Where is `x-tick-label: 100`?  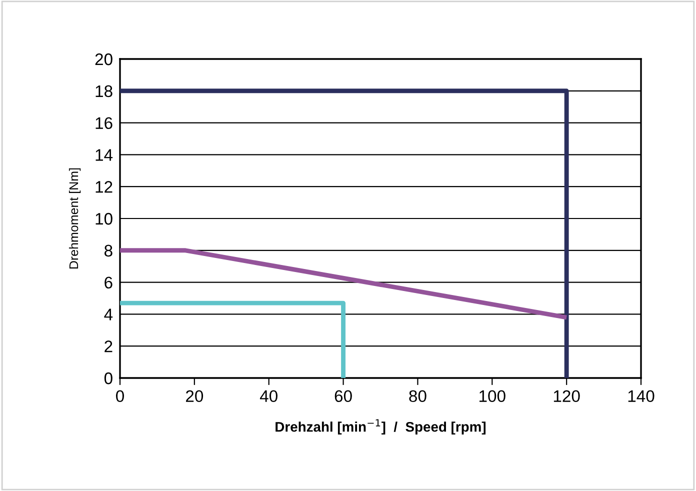
x-tick-label: 100 is located at coordinates (493, 396).